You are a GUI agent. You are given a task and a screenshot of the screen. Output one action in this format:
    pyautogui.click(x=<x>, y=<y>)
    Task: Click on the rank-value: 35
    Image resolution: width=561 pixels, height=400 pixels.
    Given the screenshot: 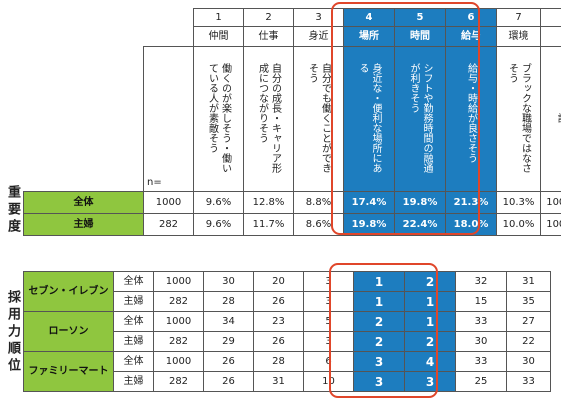 What is the action you would take?
    pyautogui.click(x=528, y=301)
    